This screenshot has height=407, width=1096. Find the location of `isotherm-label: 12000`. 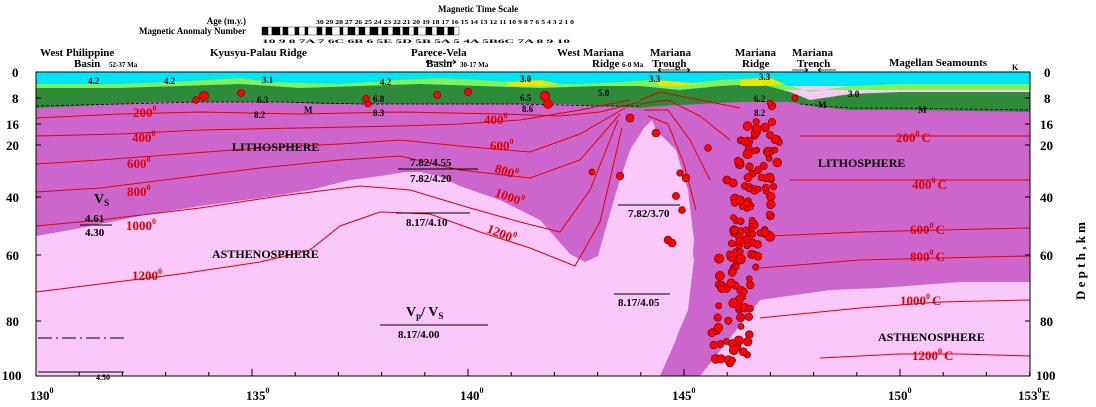

isotherm-label: 12000 is located at coordinates (147, 275).